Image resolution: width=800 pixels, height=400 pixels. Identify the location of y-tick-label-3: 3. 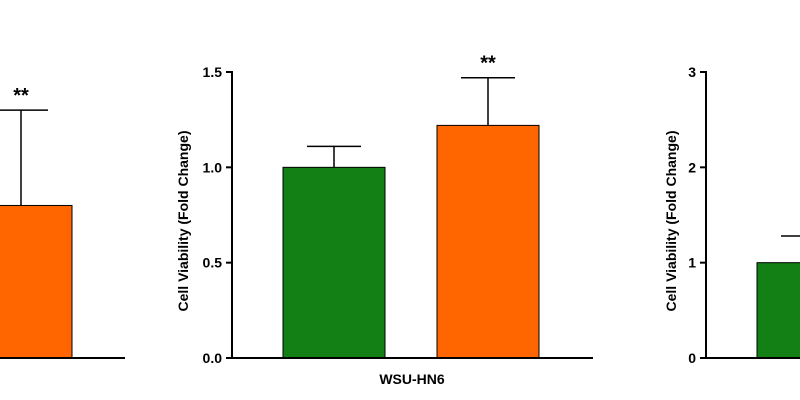
(692, 72).